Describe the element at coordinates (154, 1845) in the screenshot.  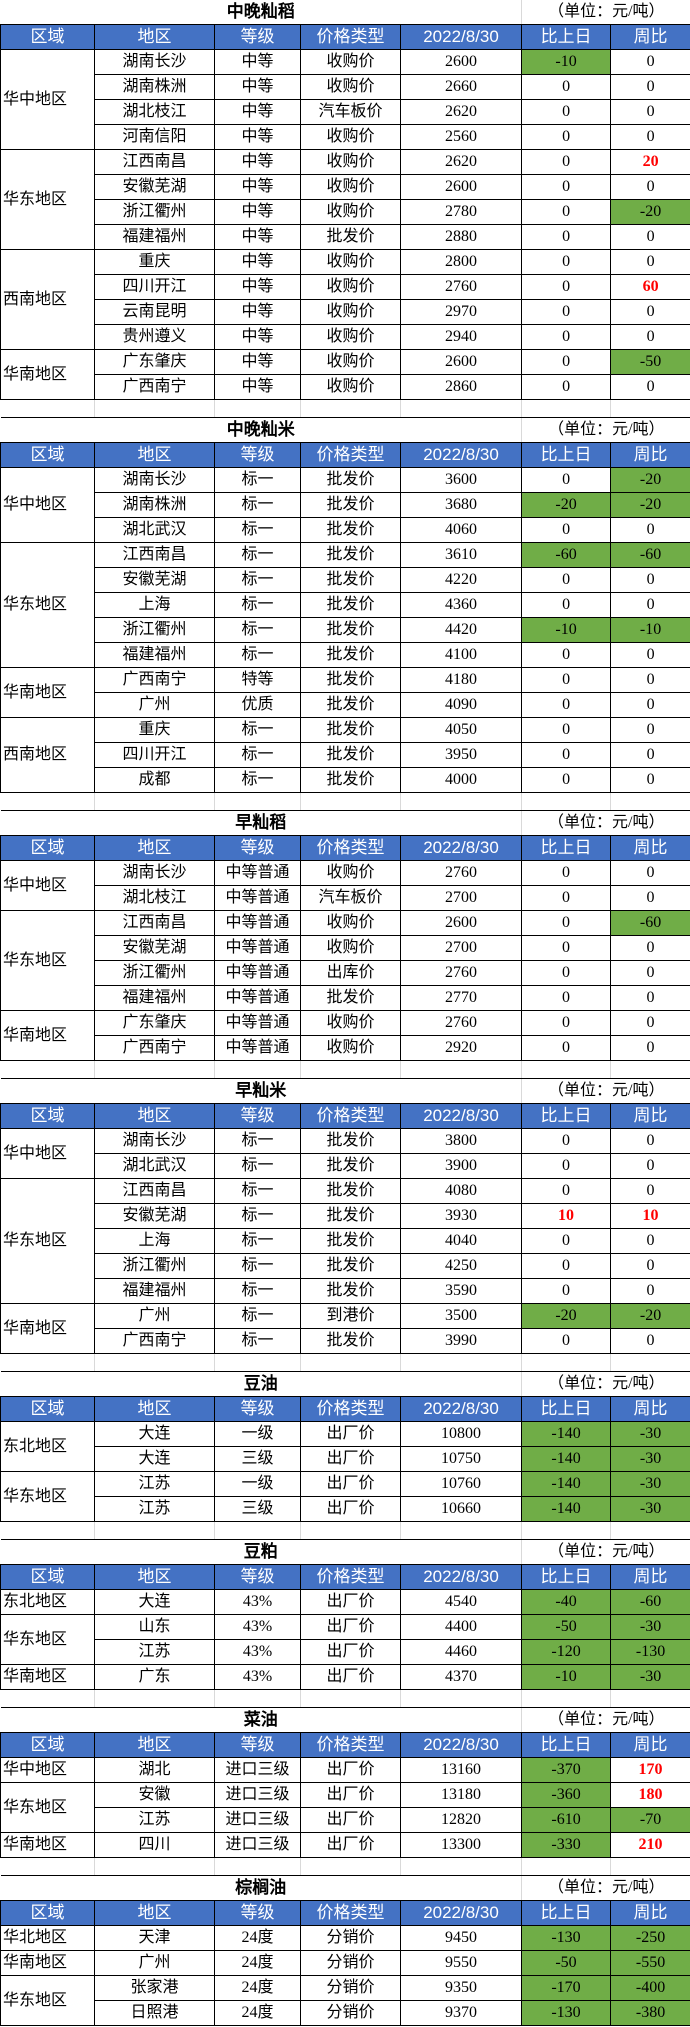
I see `area-cell: 四川` at that location.